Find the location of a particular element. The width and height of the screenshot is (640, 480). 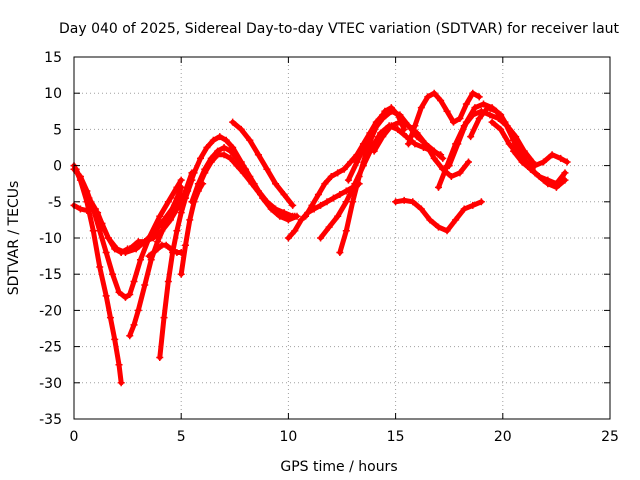

y-axis-title: SDTVAR / TECUs is located at coordinates (14, 238).